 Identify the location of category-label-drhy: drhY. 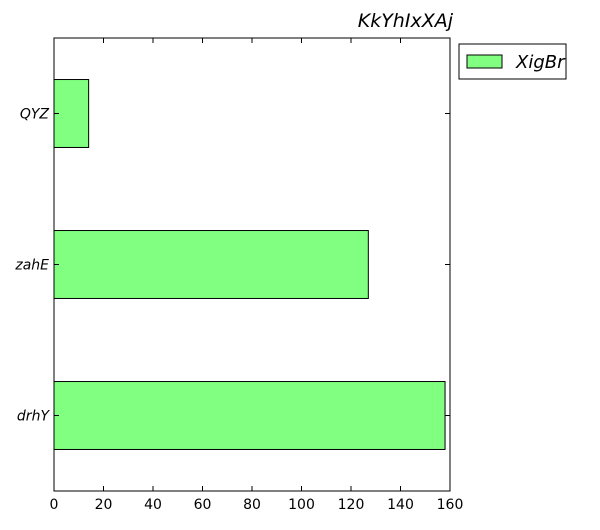
(34, 417).